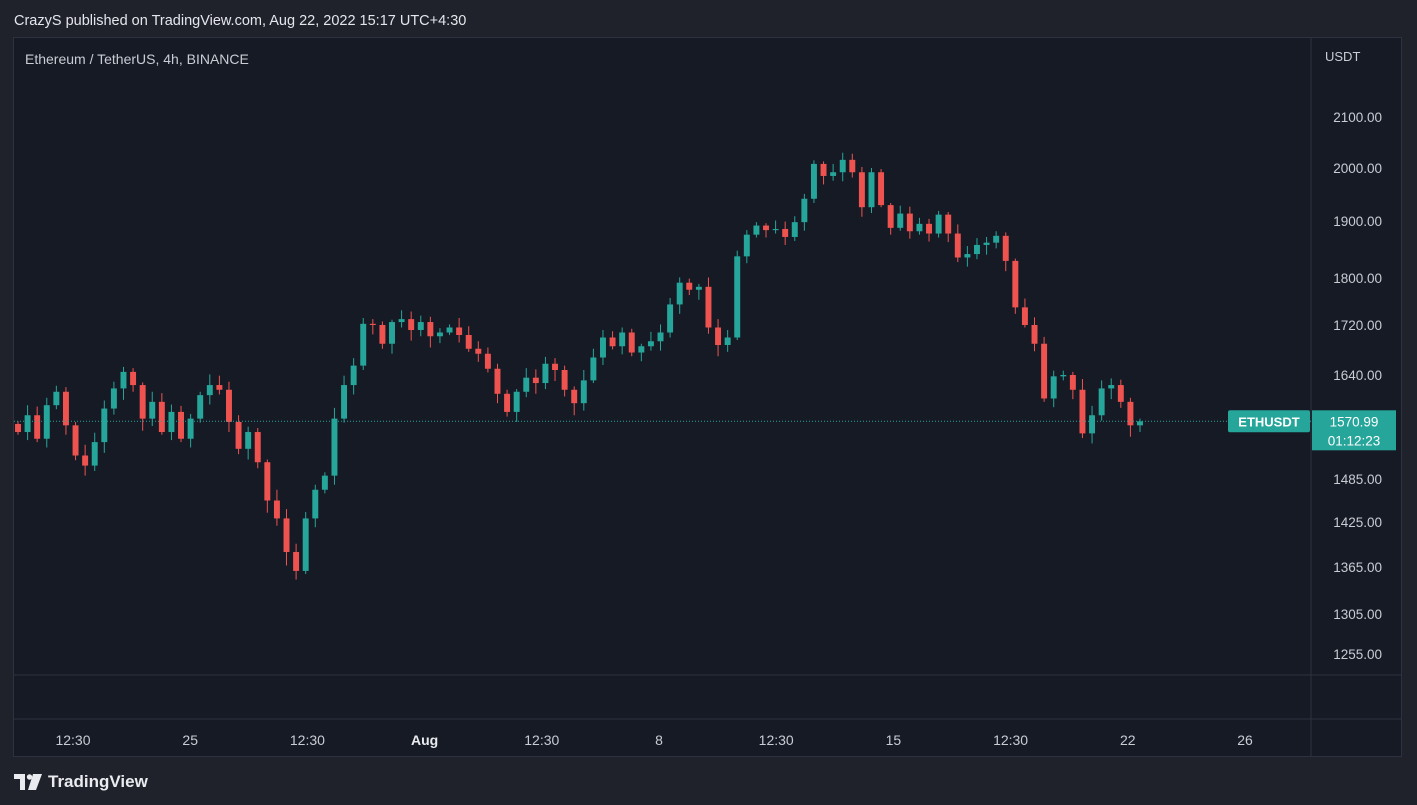 Image resolution: width=1417 pixels, height=805 pixels. What do you see at coordinates (1342, 56) in the screenshot?
I see `price-axis-unit: USDT` at bounding box center [1342, 56].